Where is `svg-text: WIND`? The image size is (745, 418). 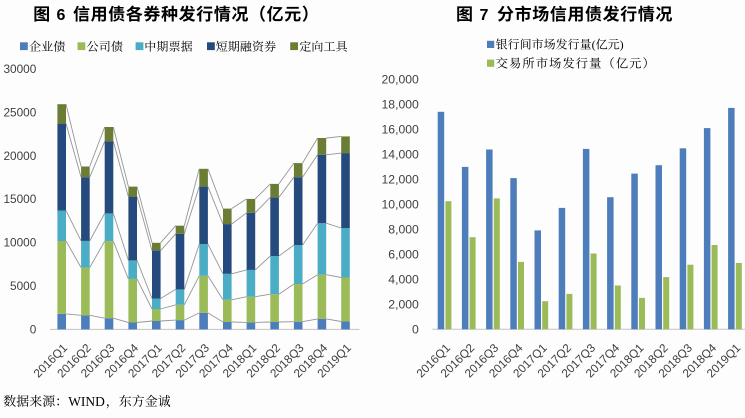
svg-text: WIND is located at coordinates (86, 401).